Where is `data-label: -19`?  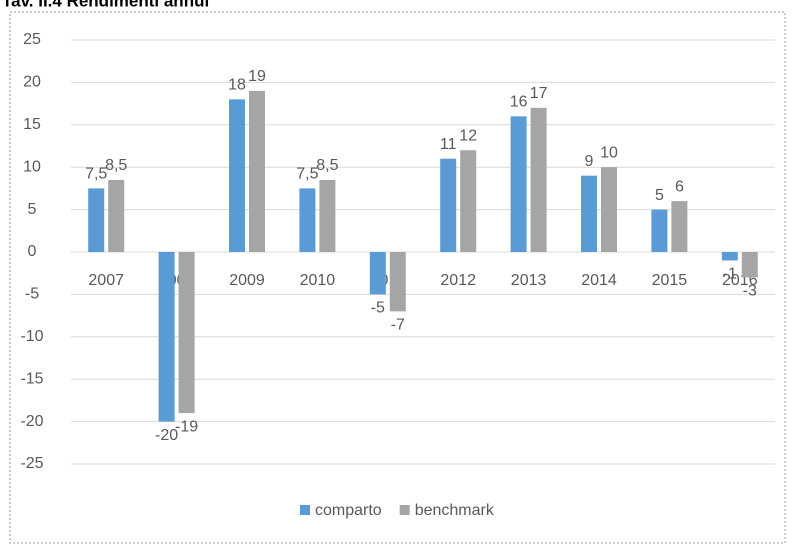
data-label: -19 is located at coordinates (186, 426).